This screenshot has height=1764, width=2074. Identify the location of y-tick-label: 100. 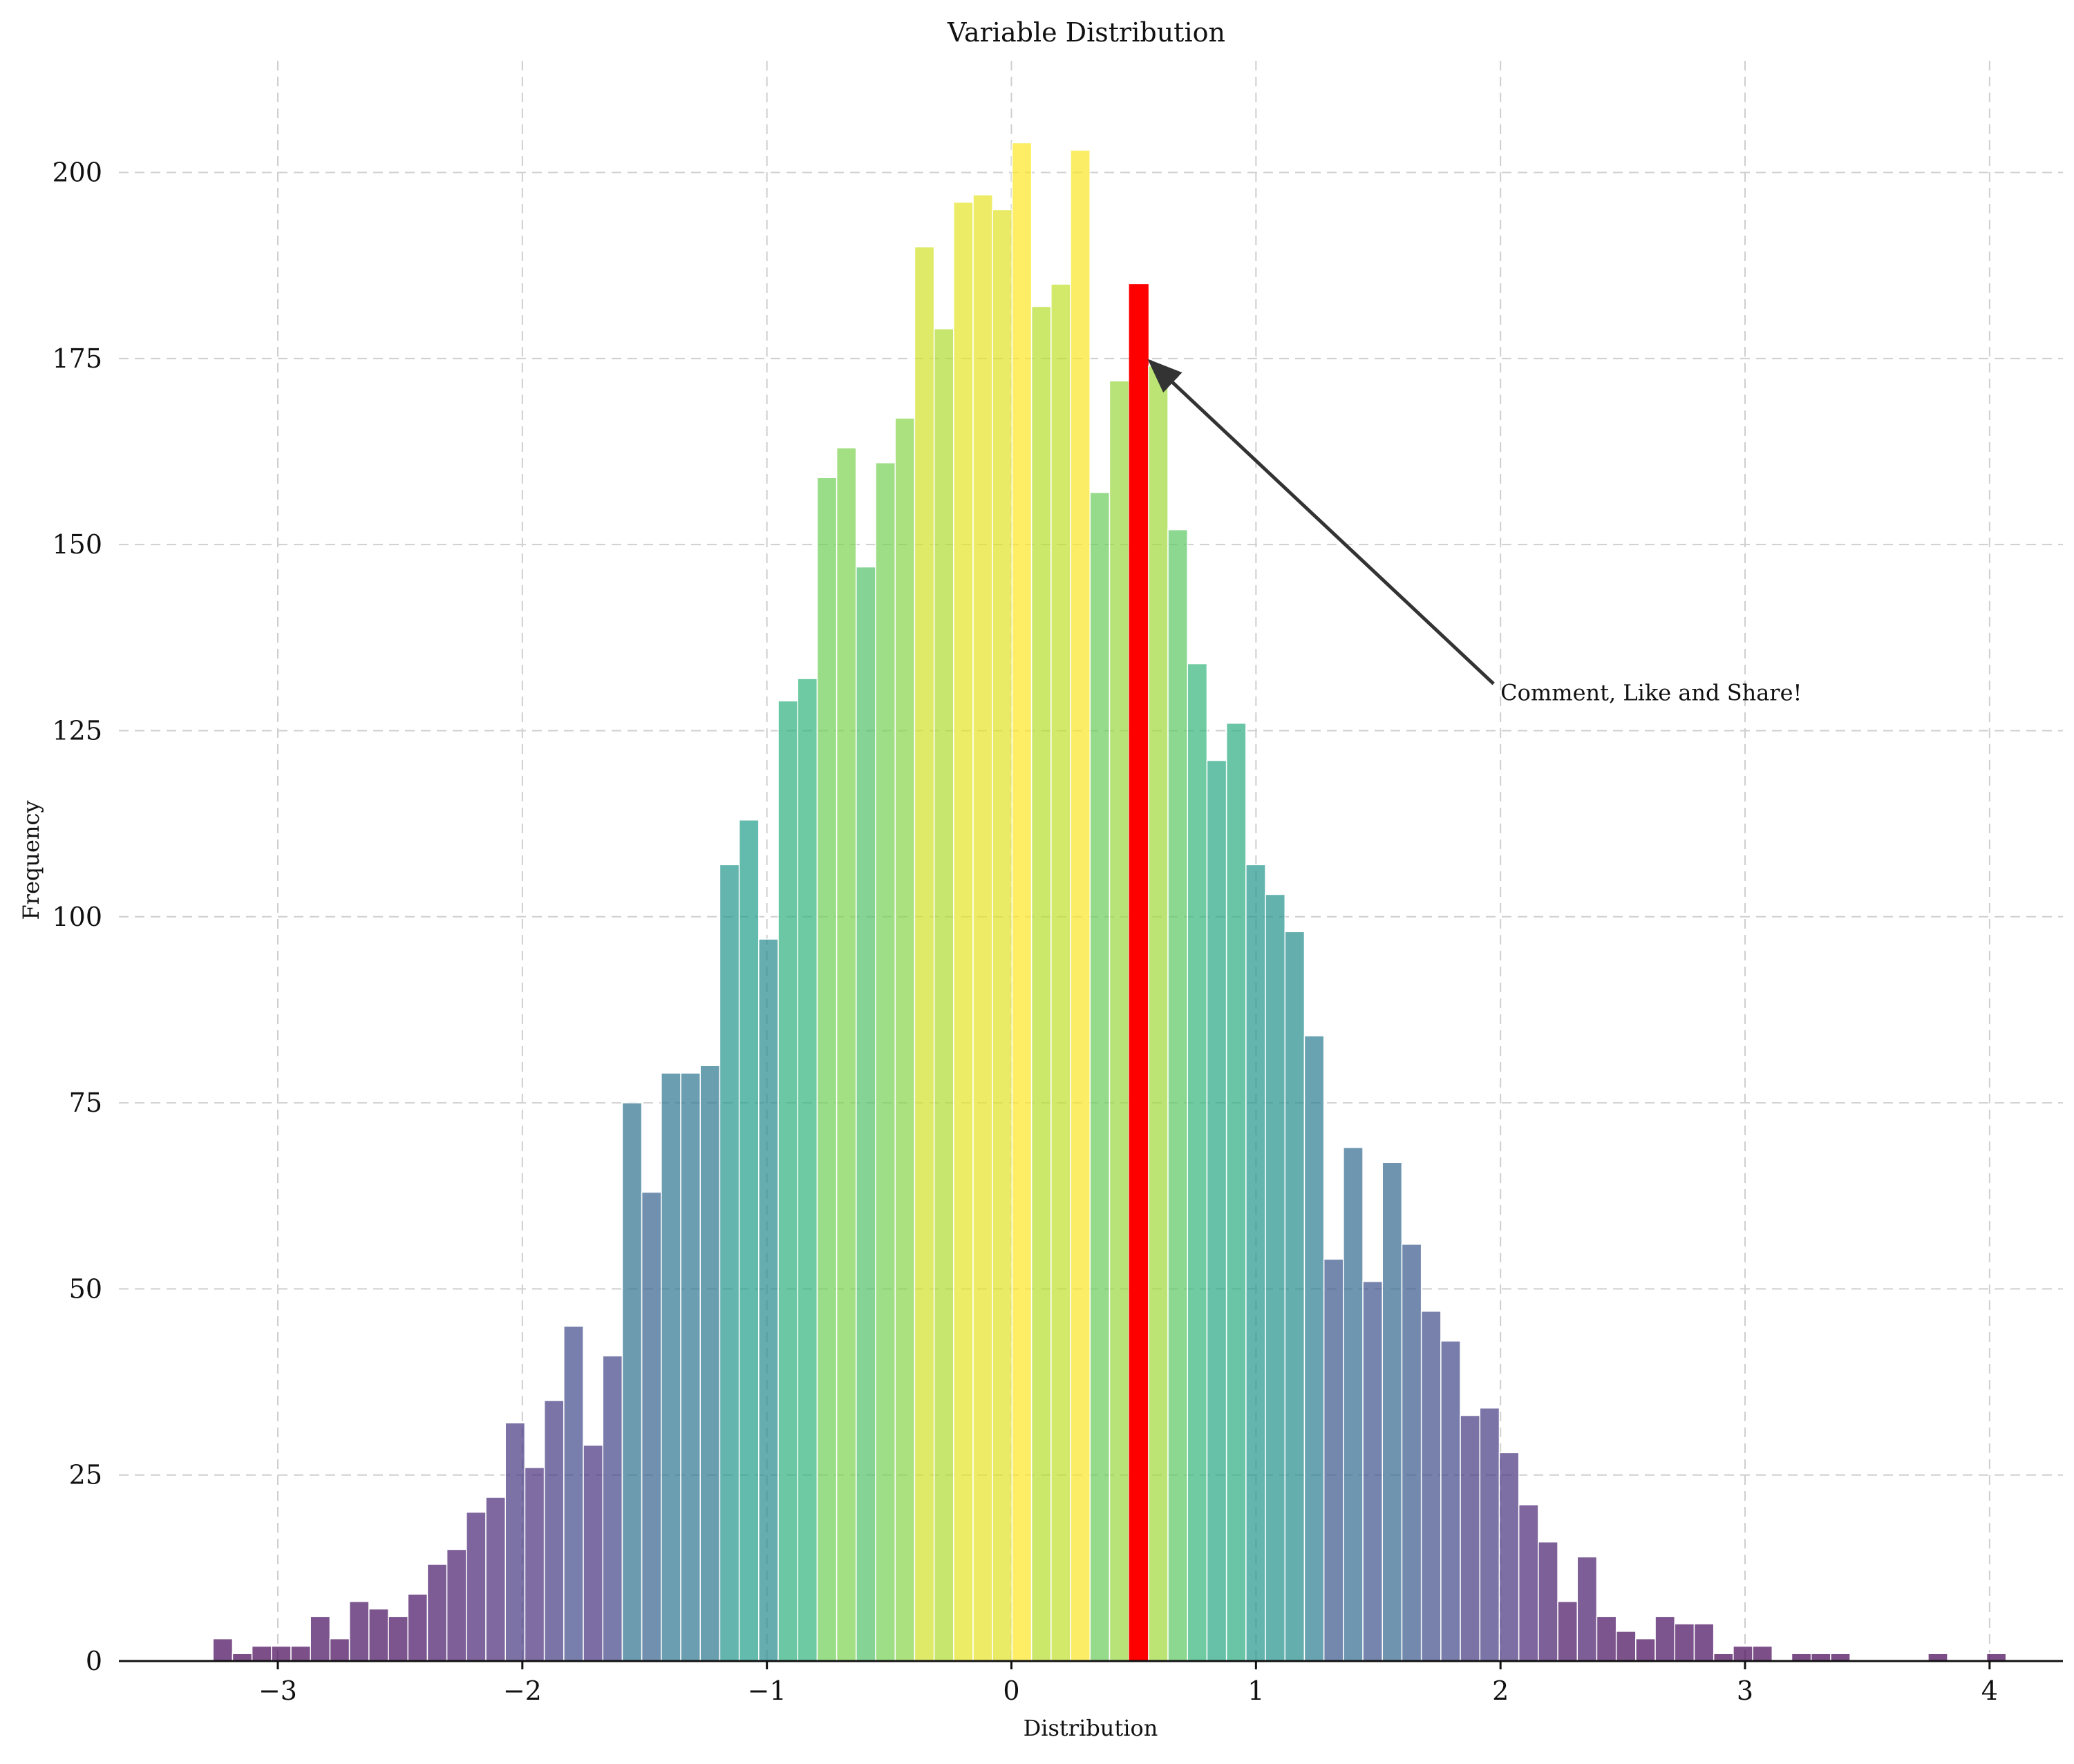
(77, 917).